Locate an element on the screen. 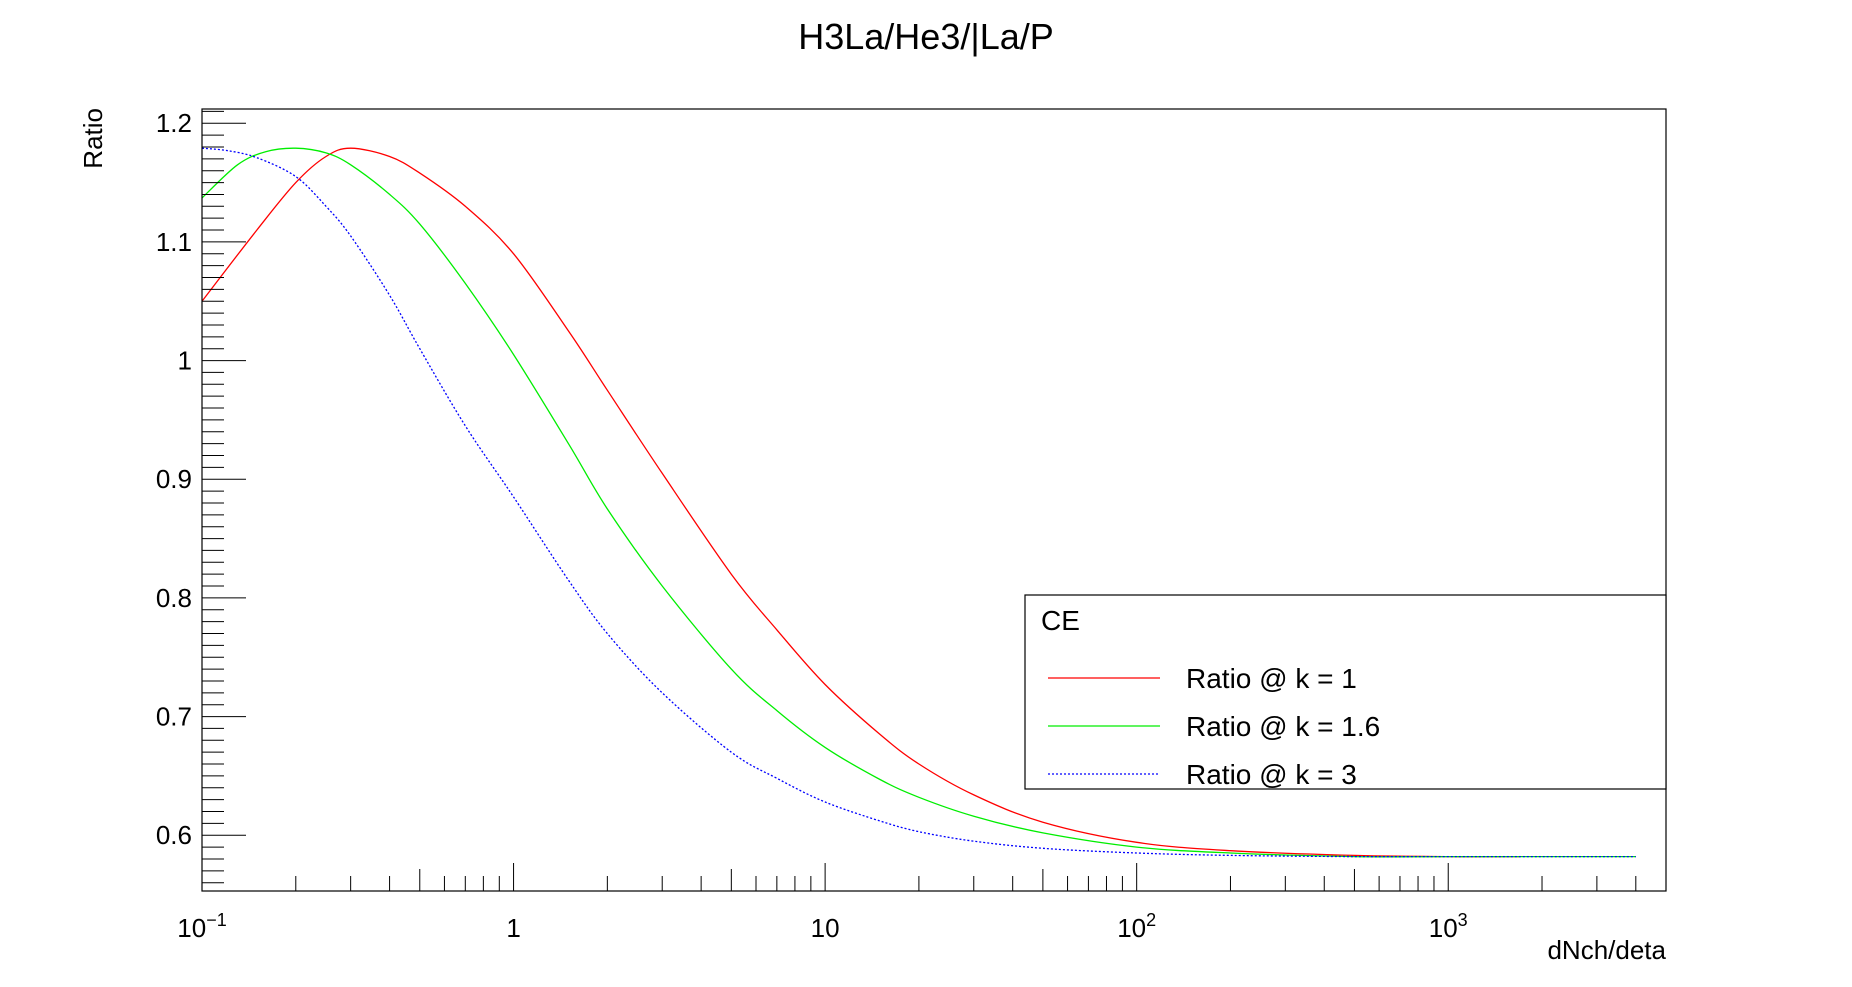 This screenshot has width=1852, height=987. legend-label-3: Ratio @ k = 3 is located at coordinates (1271, 774).